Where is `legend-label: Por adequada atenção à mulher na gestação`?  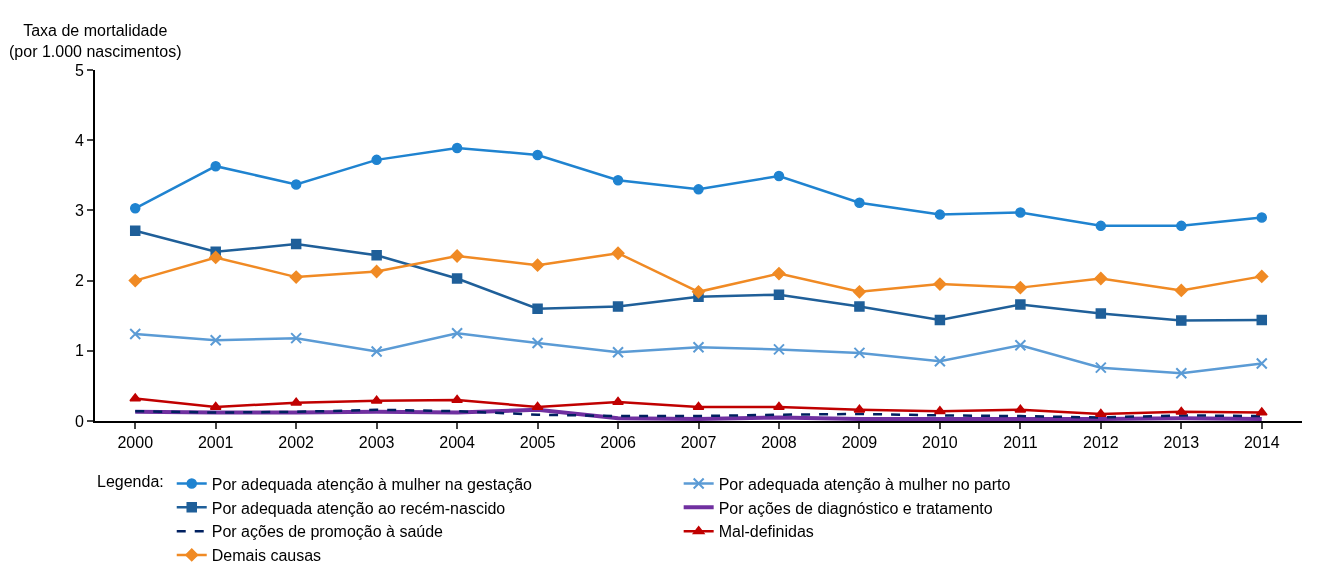
legend-label: Por adequada atenção à mulher na gestação is located at coordinates (372, 484).